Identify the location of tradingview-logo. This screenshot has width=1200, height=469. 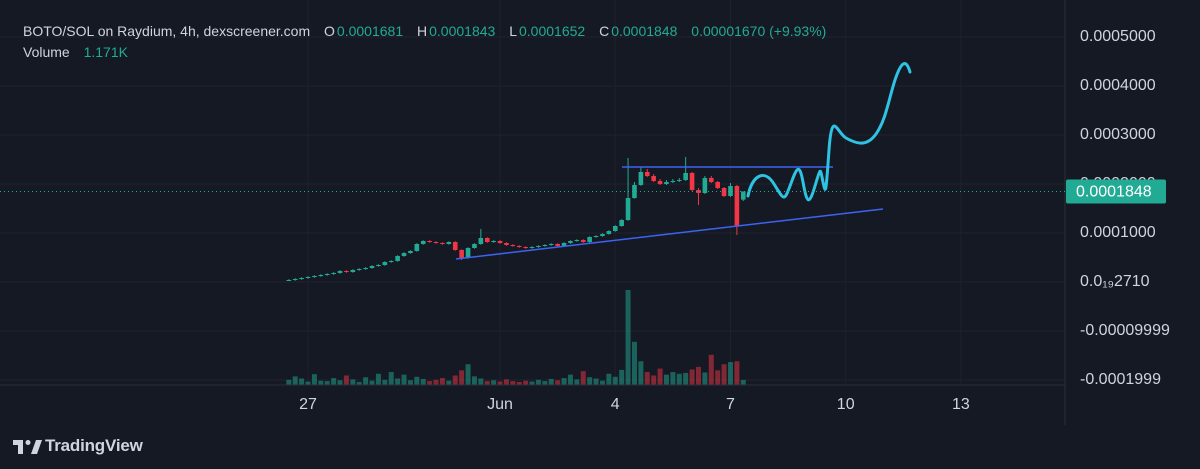
(27, 447).